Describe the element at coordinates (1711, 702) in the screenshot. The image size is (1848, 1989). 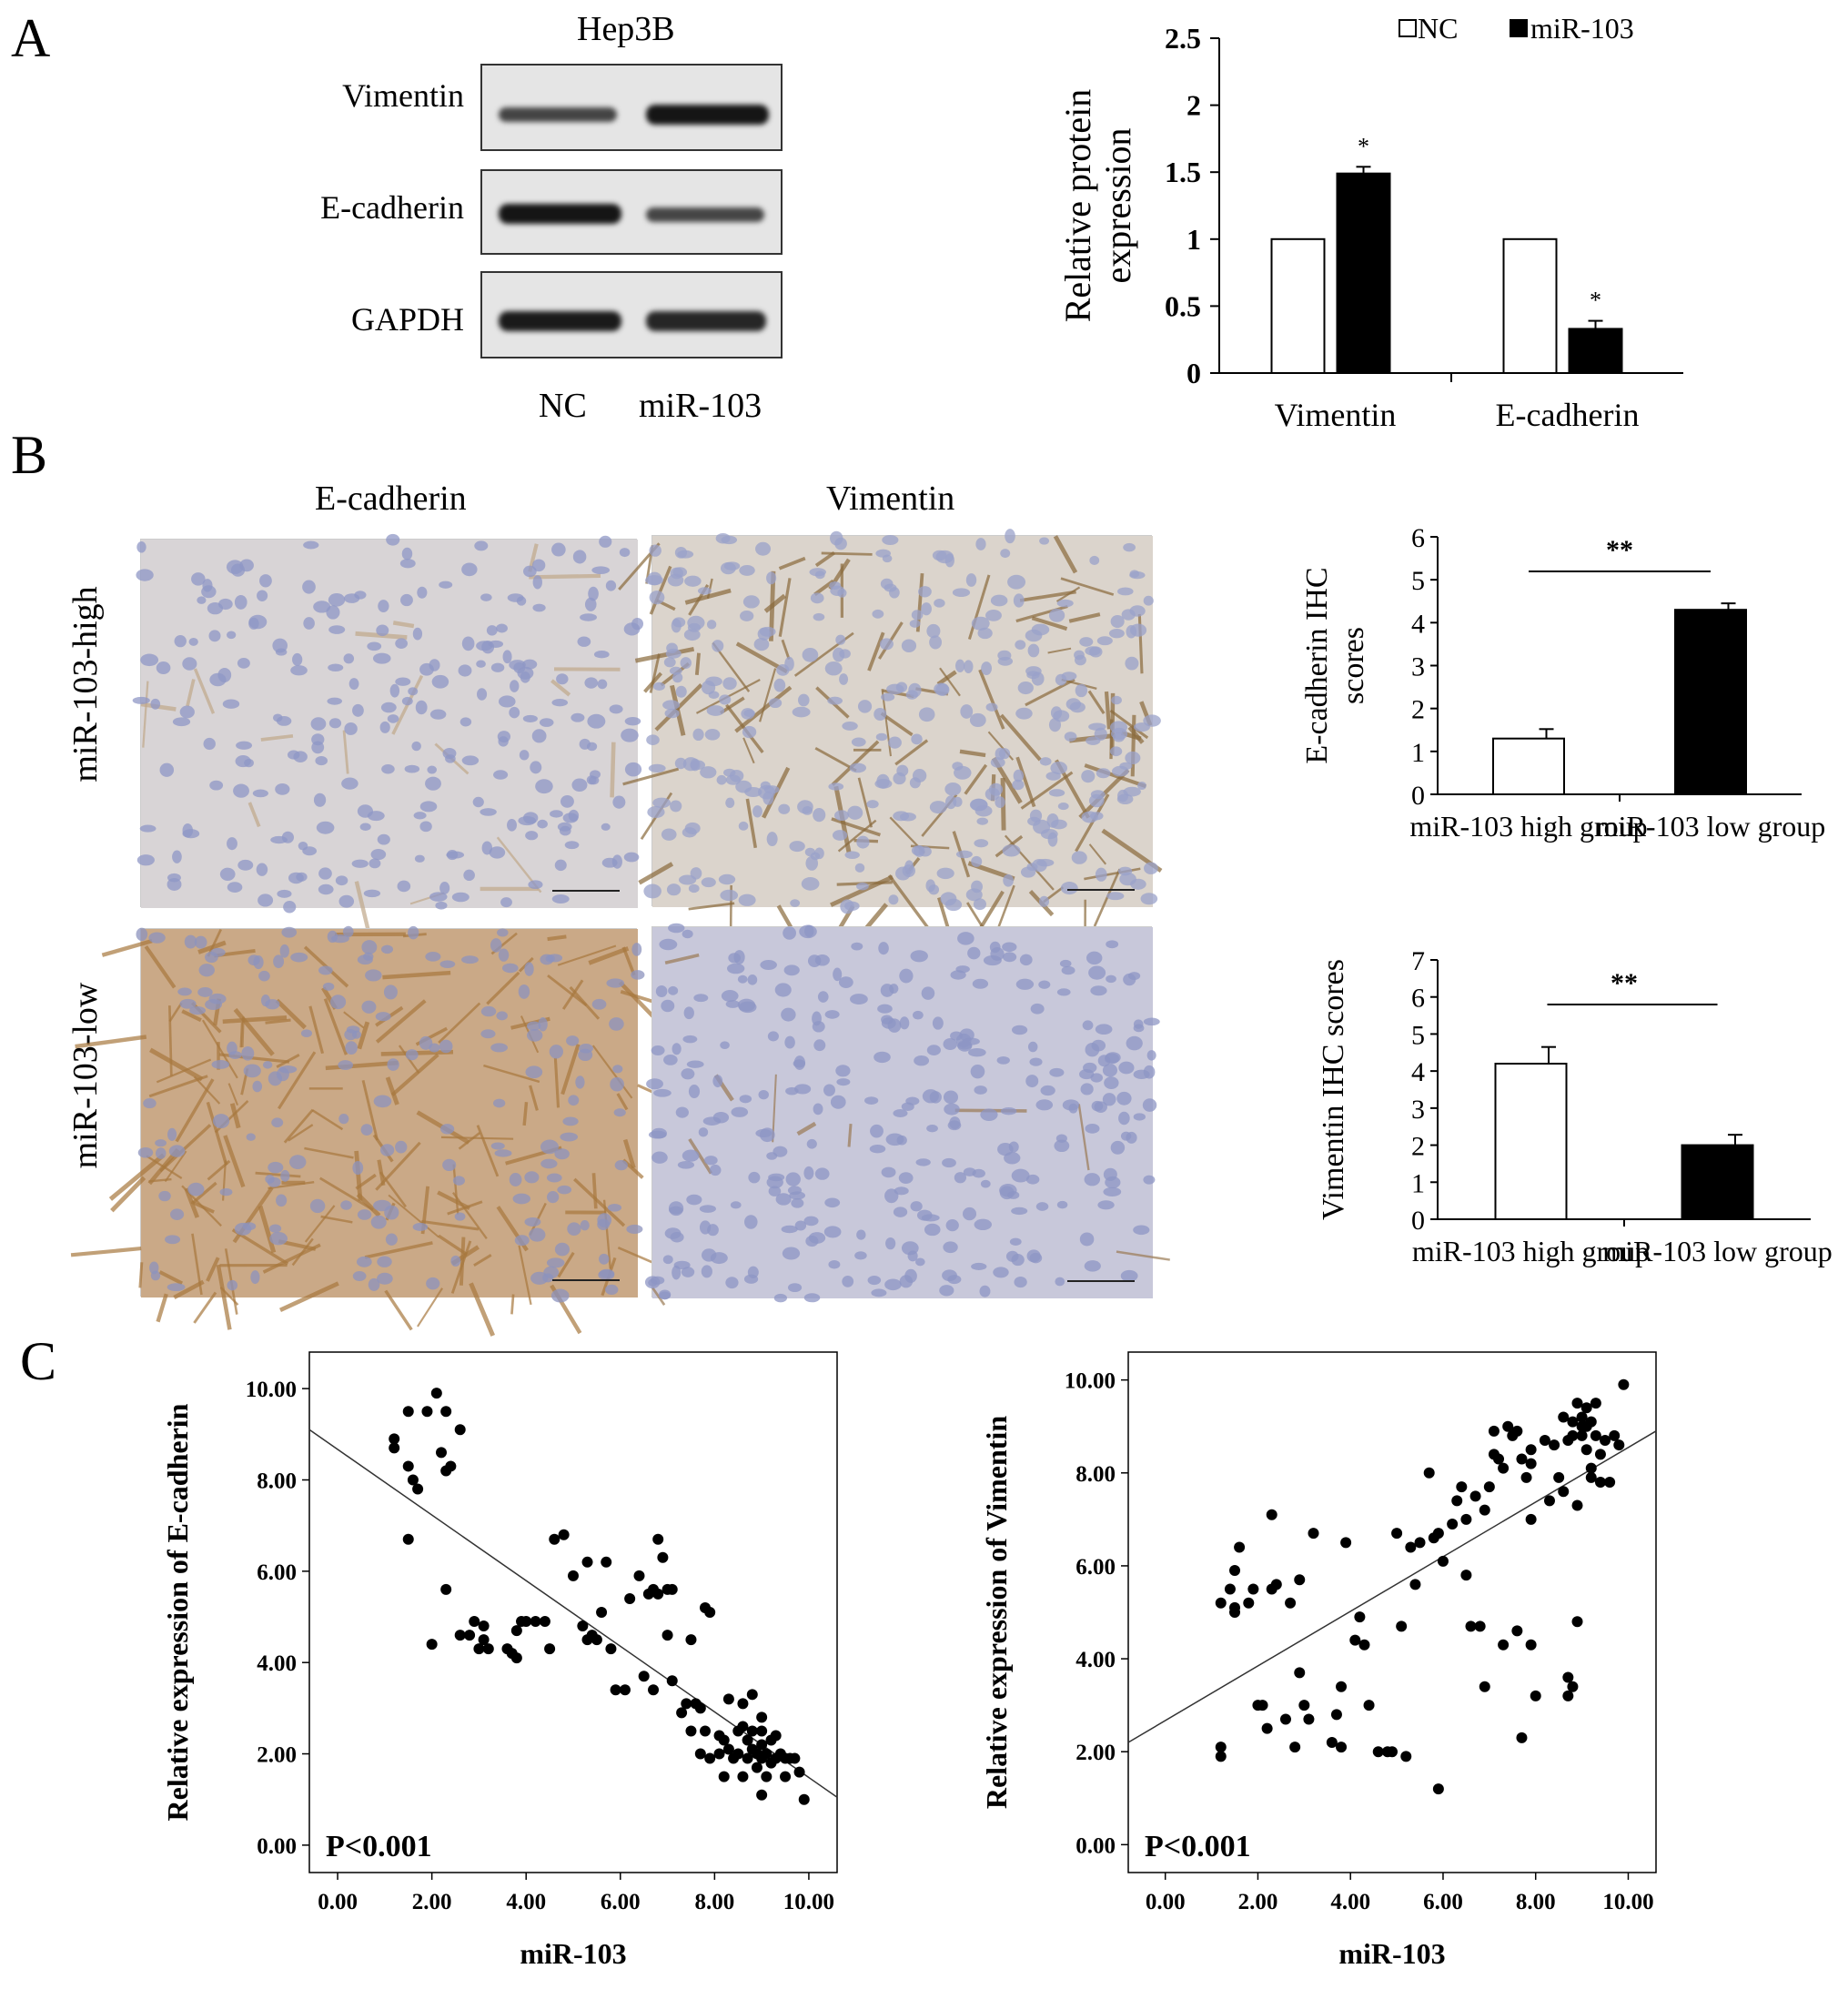
I see `bar` at that location.